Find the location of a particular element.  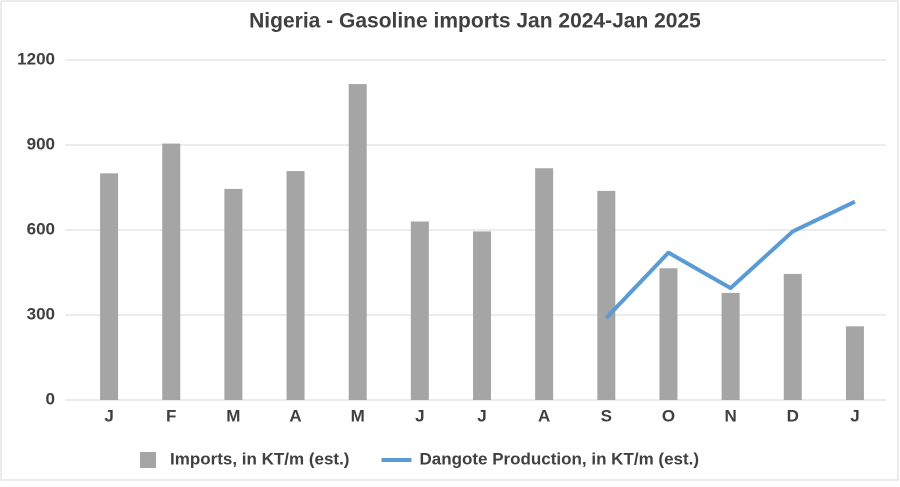

legend-label: Imports, in KT/m (est.) is located at coordinates (259, 458).